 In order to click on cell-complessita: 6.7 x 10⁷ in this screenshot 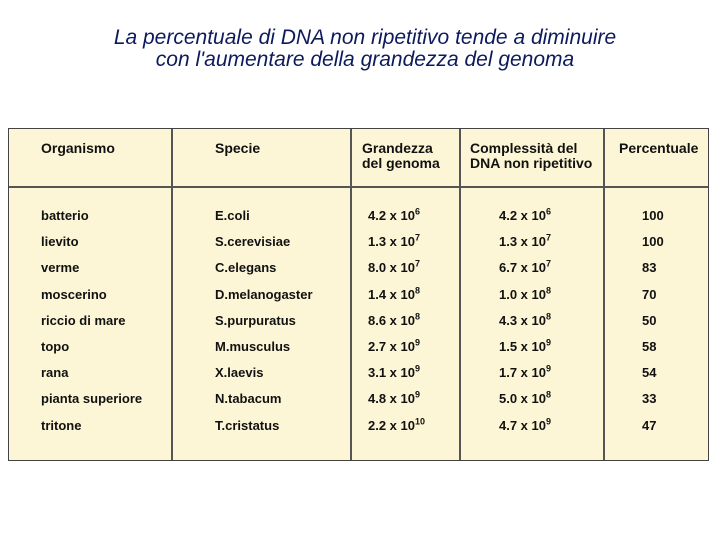, I will do `click(525, 267)`.